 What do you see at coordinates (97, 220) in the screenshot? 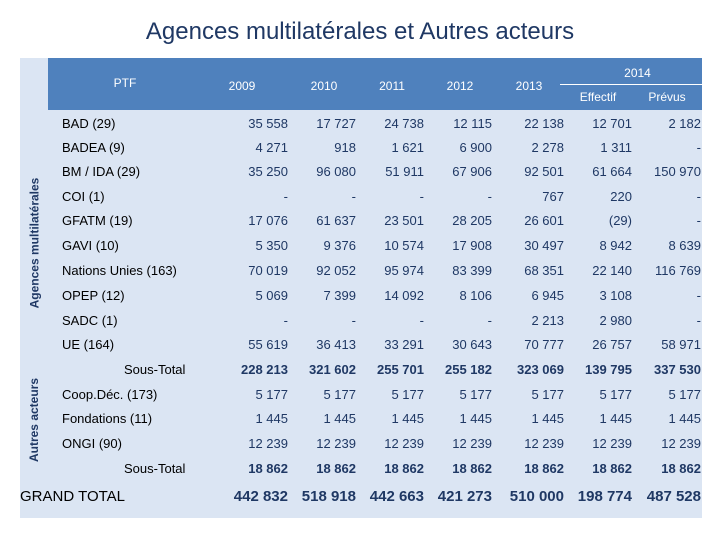
I see `row-label: GFATM (19)` at bounding box center [97, 220].